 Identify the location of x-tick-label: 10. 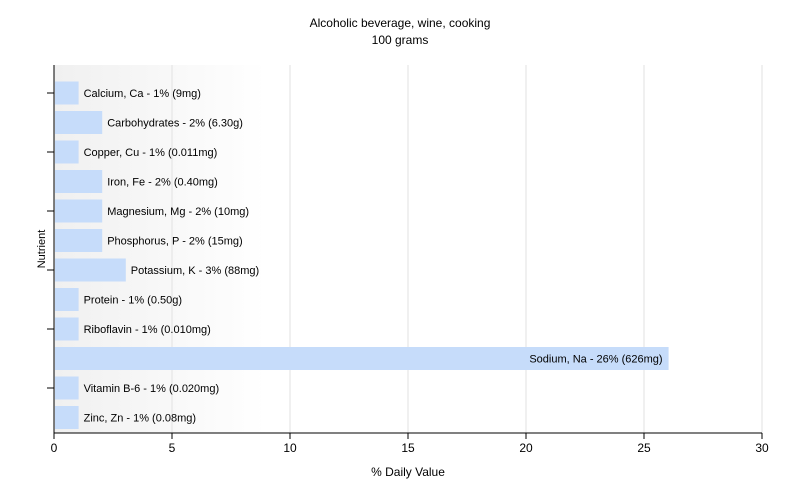
(290, 448).